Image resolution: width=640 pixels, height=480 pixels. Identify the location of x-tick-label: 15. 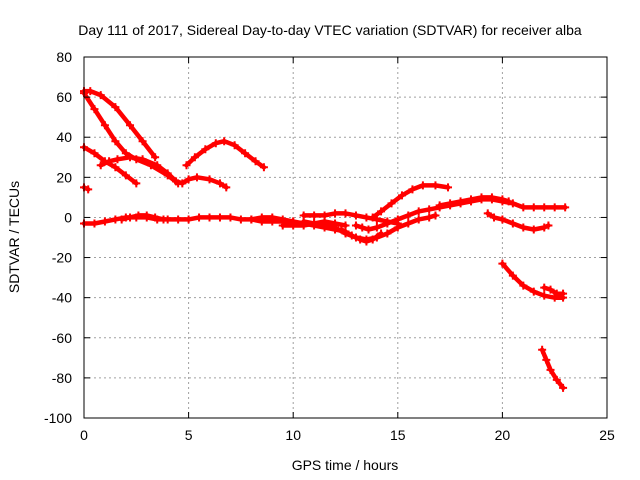
(398, 435).